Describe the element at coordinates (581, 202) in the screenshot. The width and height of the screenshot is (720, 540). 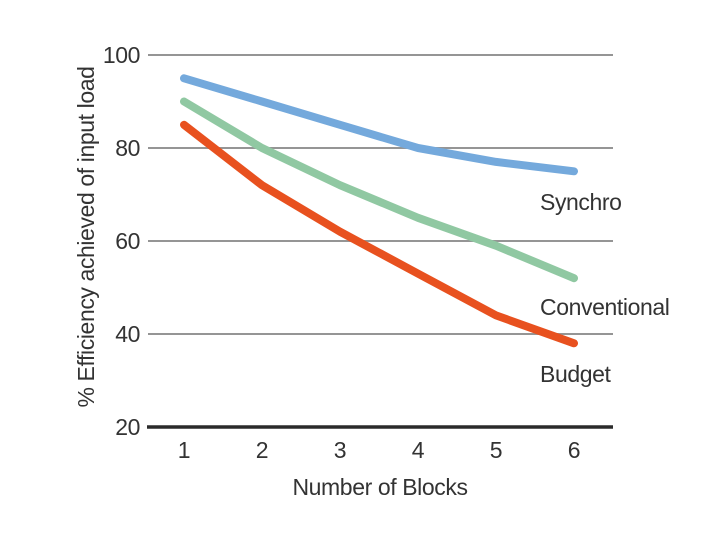
I see `series-label-synchro: Synchro` at that location.